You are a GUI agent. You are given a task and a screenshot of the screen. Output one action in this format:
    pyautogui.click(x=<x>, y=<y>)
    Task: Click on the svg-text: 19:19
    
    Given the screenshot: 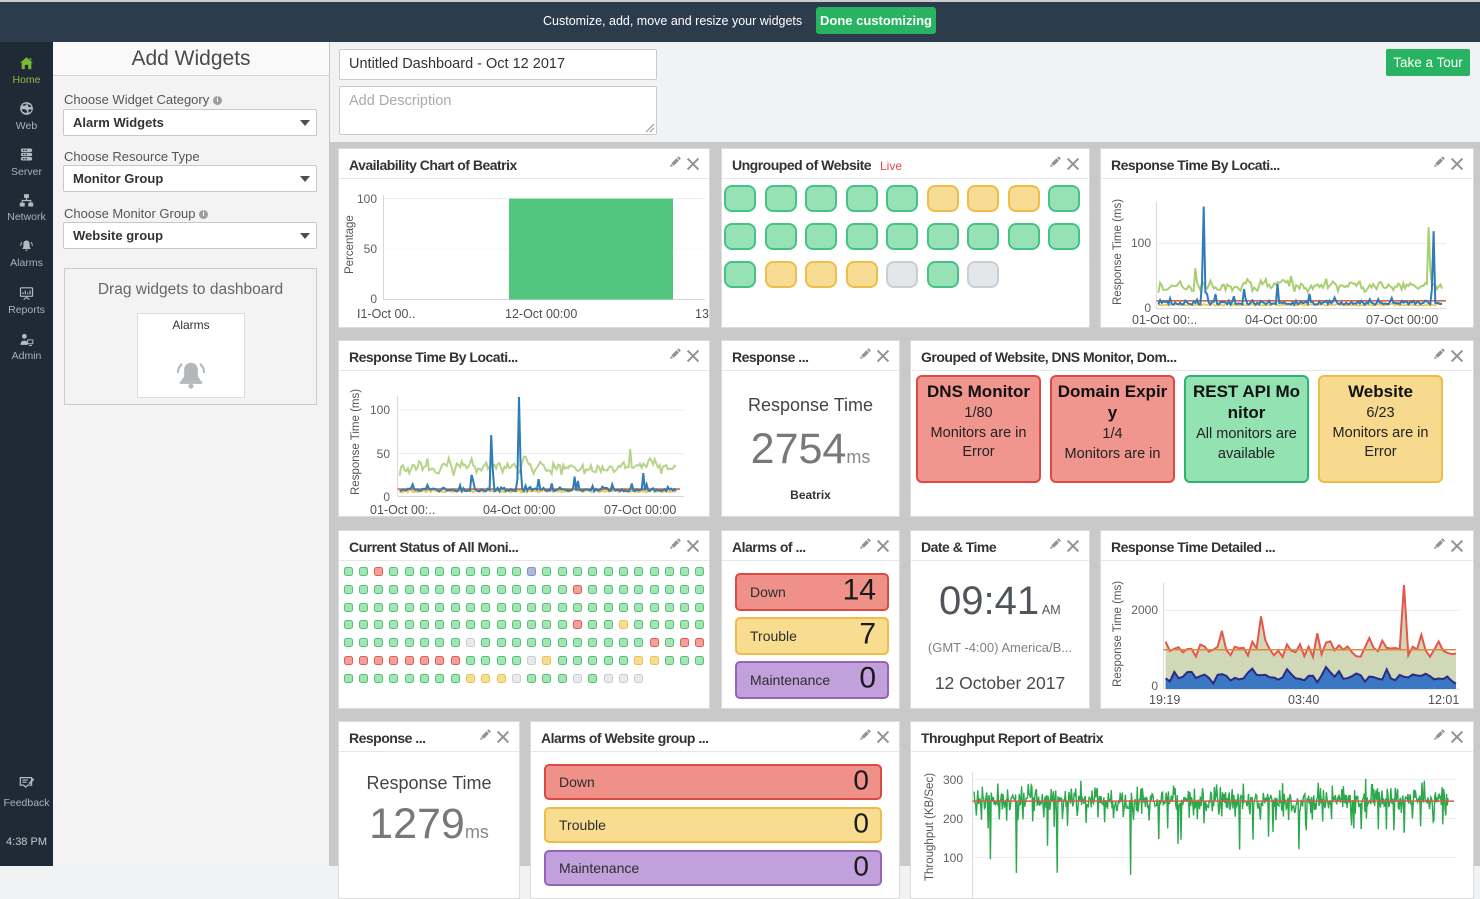 What is the action you would take?
    pyautogui.click(x=1164, y=700)
    